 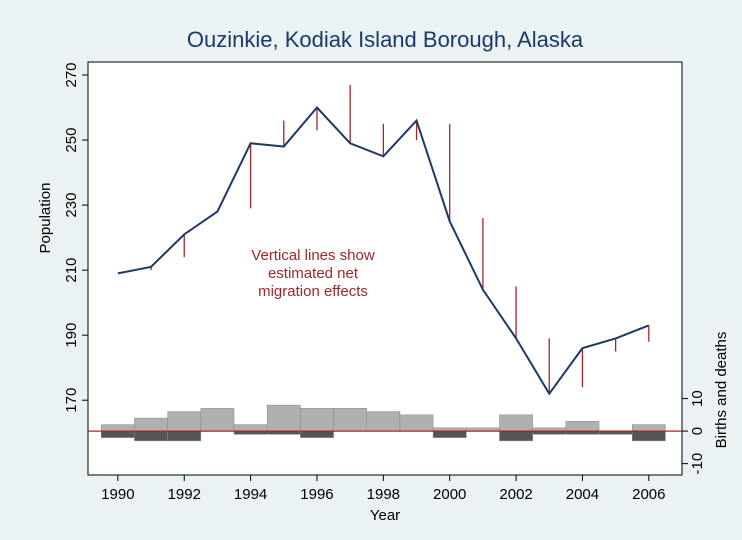 What do you see at coordinates (316, 494) in the screenshot?
I see `x-tick-label: 1996` at bounding box center [316, 494].